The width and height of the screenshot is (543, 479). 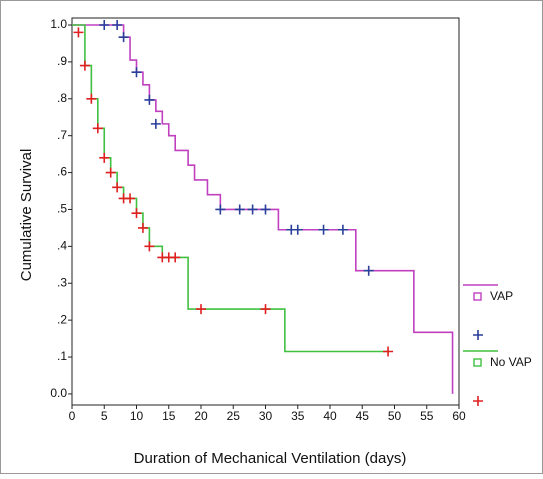 What do you see at coordinates (298, 416) in the screenshot?
I see `x-tick-label: 35` at bounding box center [298, 416].